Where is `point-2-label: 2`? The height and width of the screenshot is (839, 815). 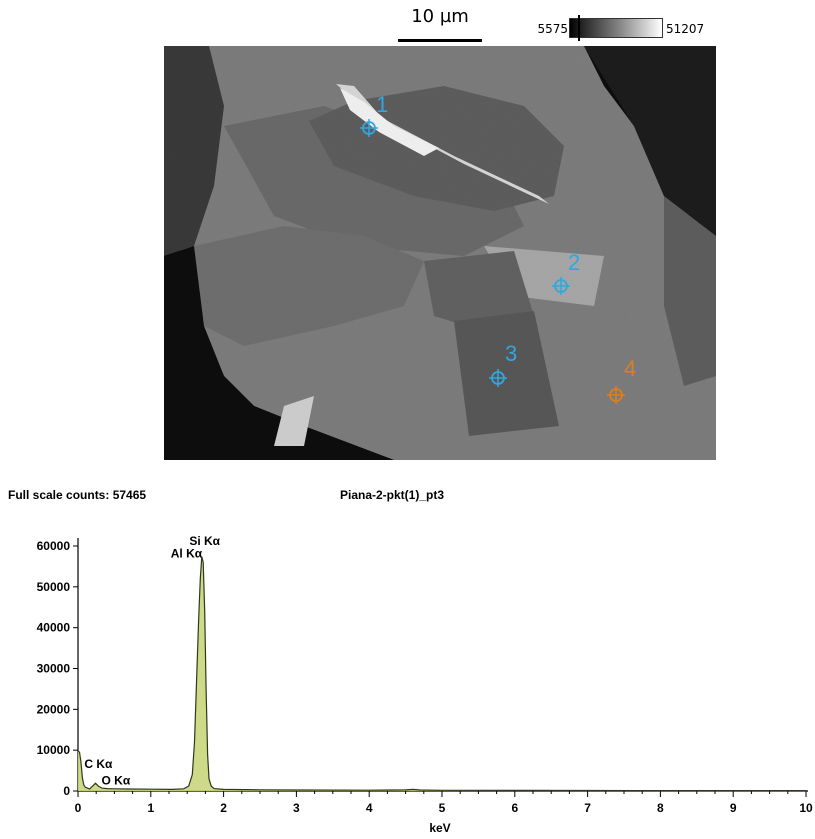
point-2-label: 2 is located at coordinates (574, 262).